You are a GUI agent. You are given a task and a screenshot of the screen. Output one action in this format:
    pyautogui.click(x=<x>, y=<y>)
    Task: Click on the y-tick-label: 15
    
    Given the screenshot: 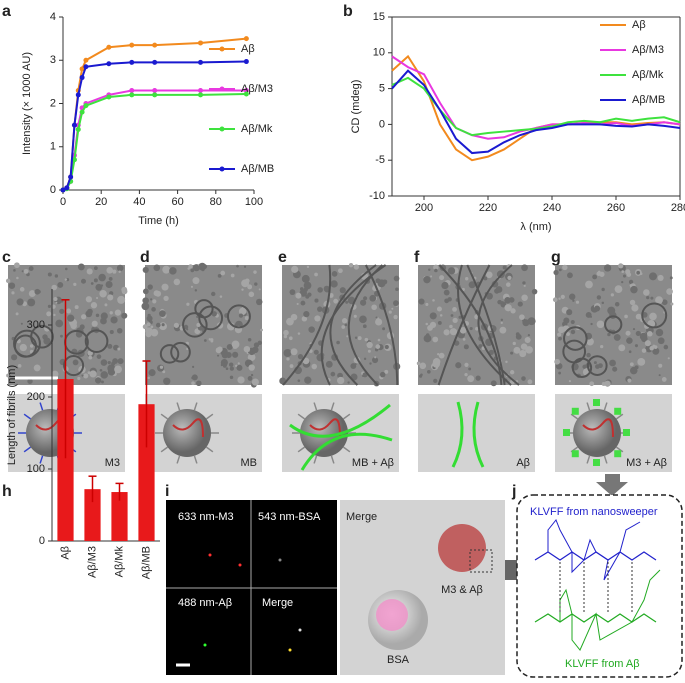 What is the action you would take?
    pyautogui.click(x=379, y=17)
    